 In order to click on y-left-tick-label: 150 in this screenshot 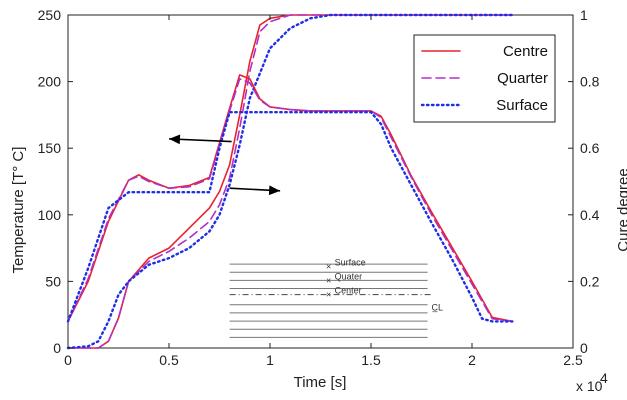, I will do `click(50, 148)`.